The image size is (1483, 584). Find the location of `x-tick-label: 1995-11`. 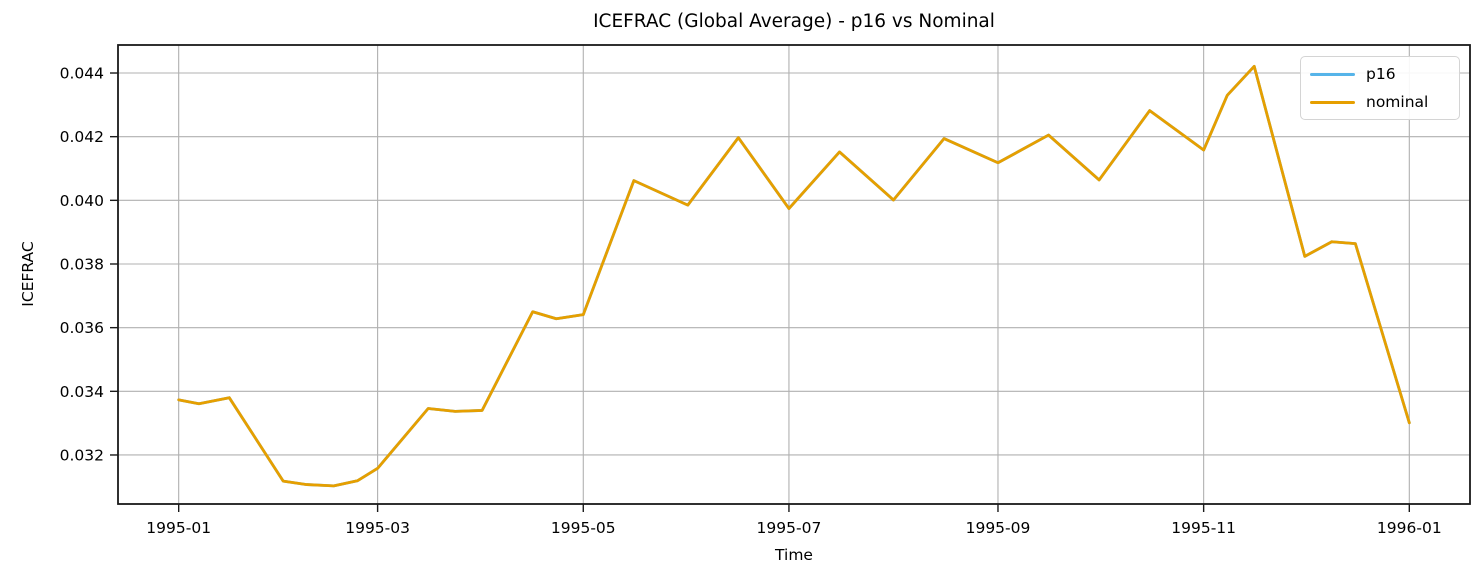

x-tick-label: 1995-11 is located at coordinates (1203, 528).